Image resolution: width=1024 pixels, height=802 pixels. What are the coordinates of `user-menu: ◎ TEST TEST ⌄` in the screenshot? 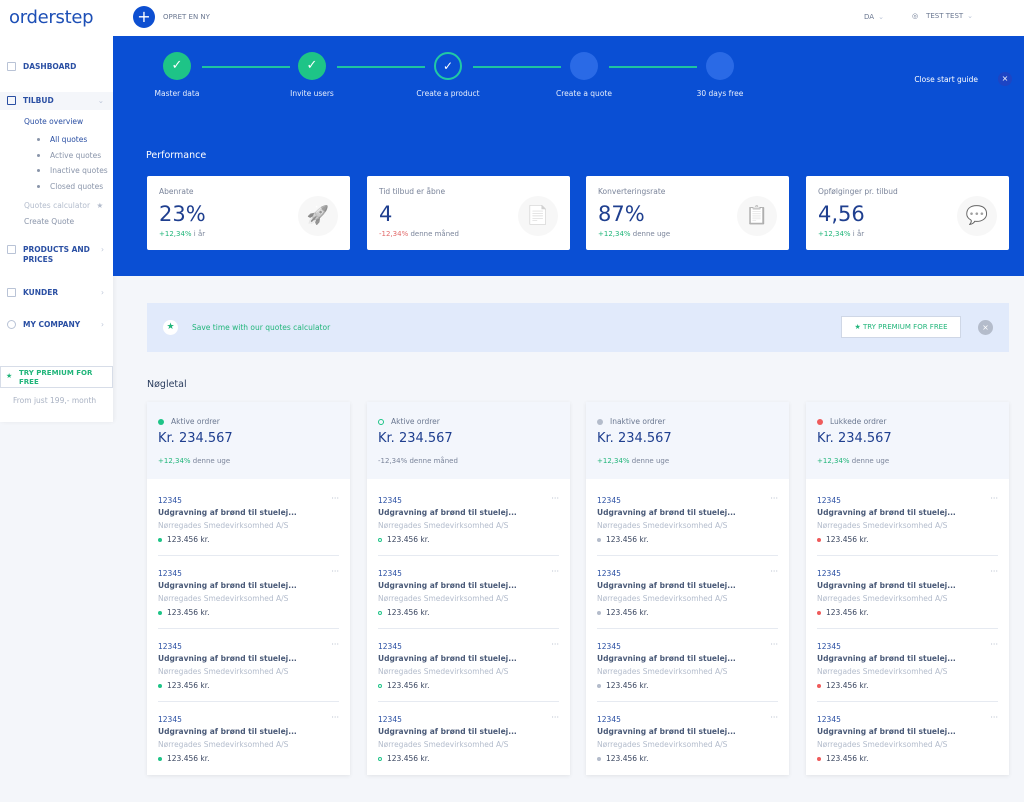 It's located at (942, 16).